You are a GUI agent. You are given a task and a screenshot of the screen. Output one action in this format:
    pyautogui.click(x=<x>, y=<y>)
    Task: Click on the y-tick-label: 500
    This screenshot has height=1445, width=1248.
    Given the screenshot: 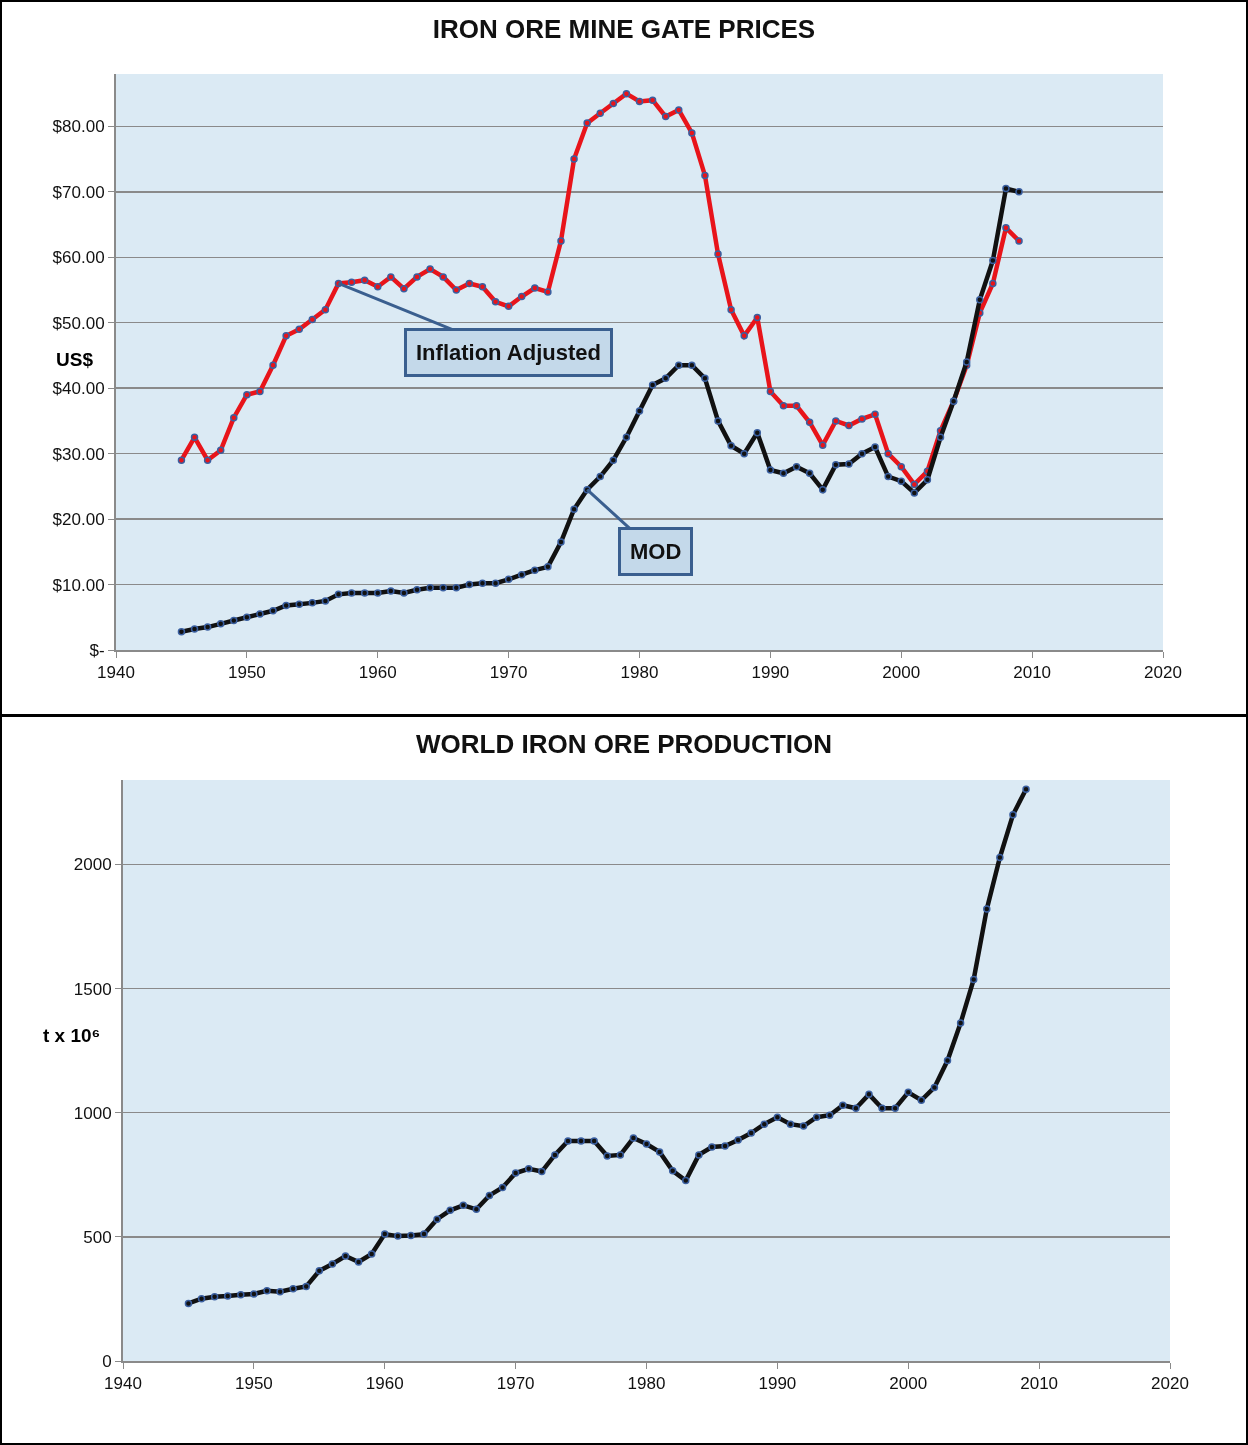 What is the action you would take?
    pyautogui.click(x=97, y=1237)
    